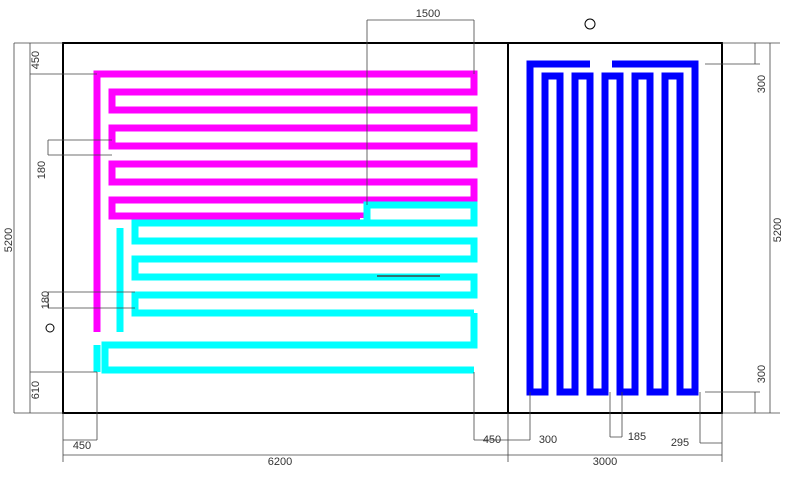  I want to click on dim-label: 6200, so click(280, 462).